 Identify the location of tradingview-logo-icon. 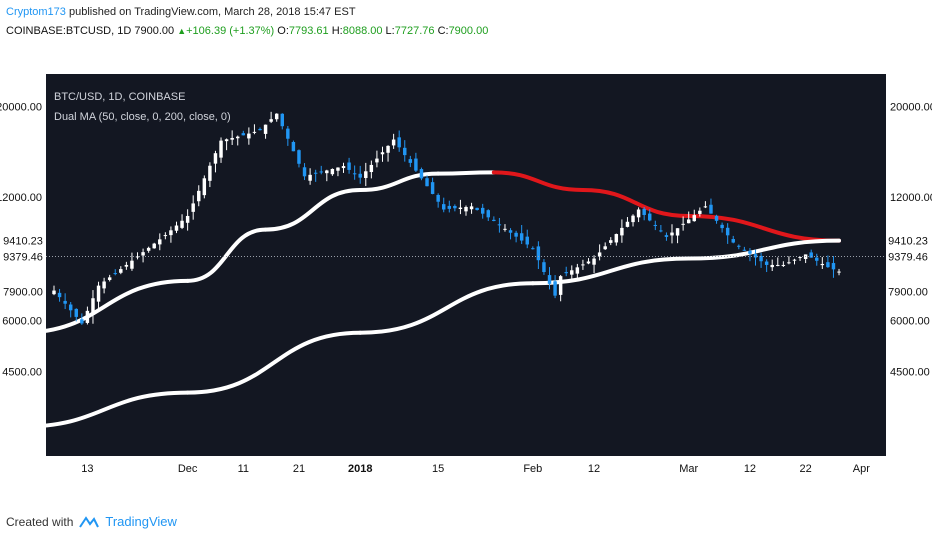
(89, 521).